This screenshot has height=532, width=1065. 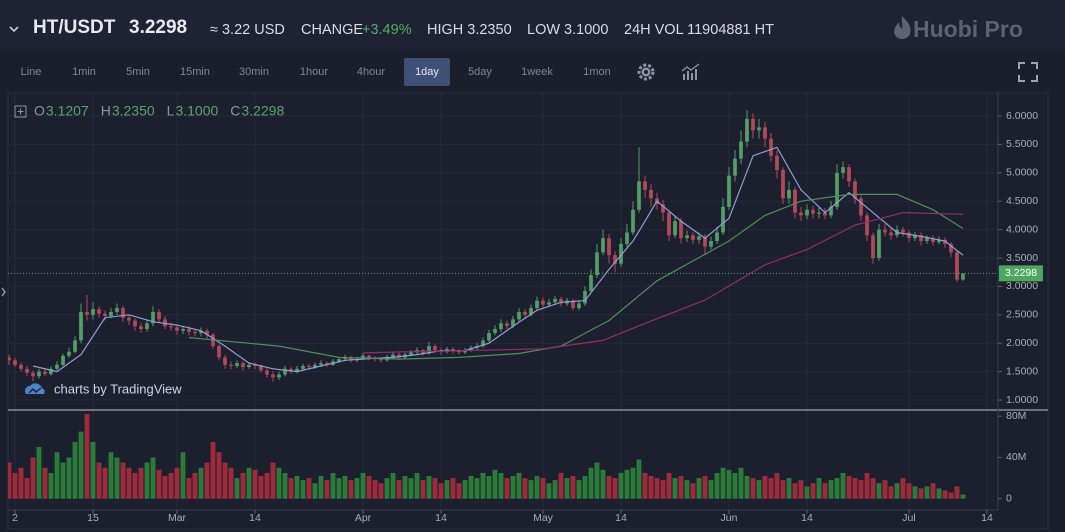 What do you see at coordinates (3, 292) in the screenshot?
I see `left-handle` at bounding box center [3, 292].